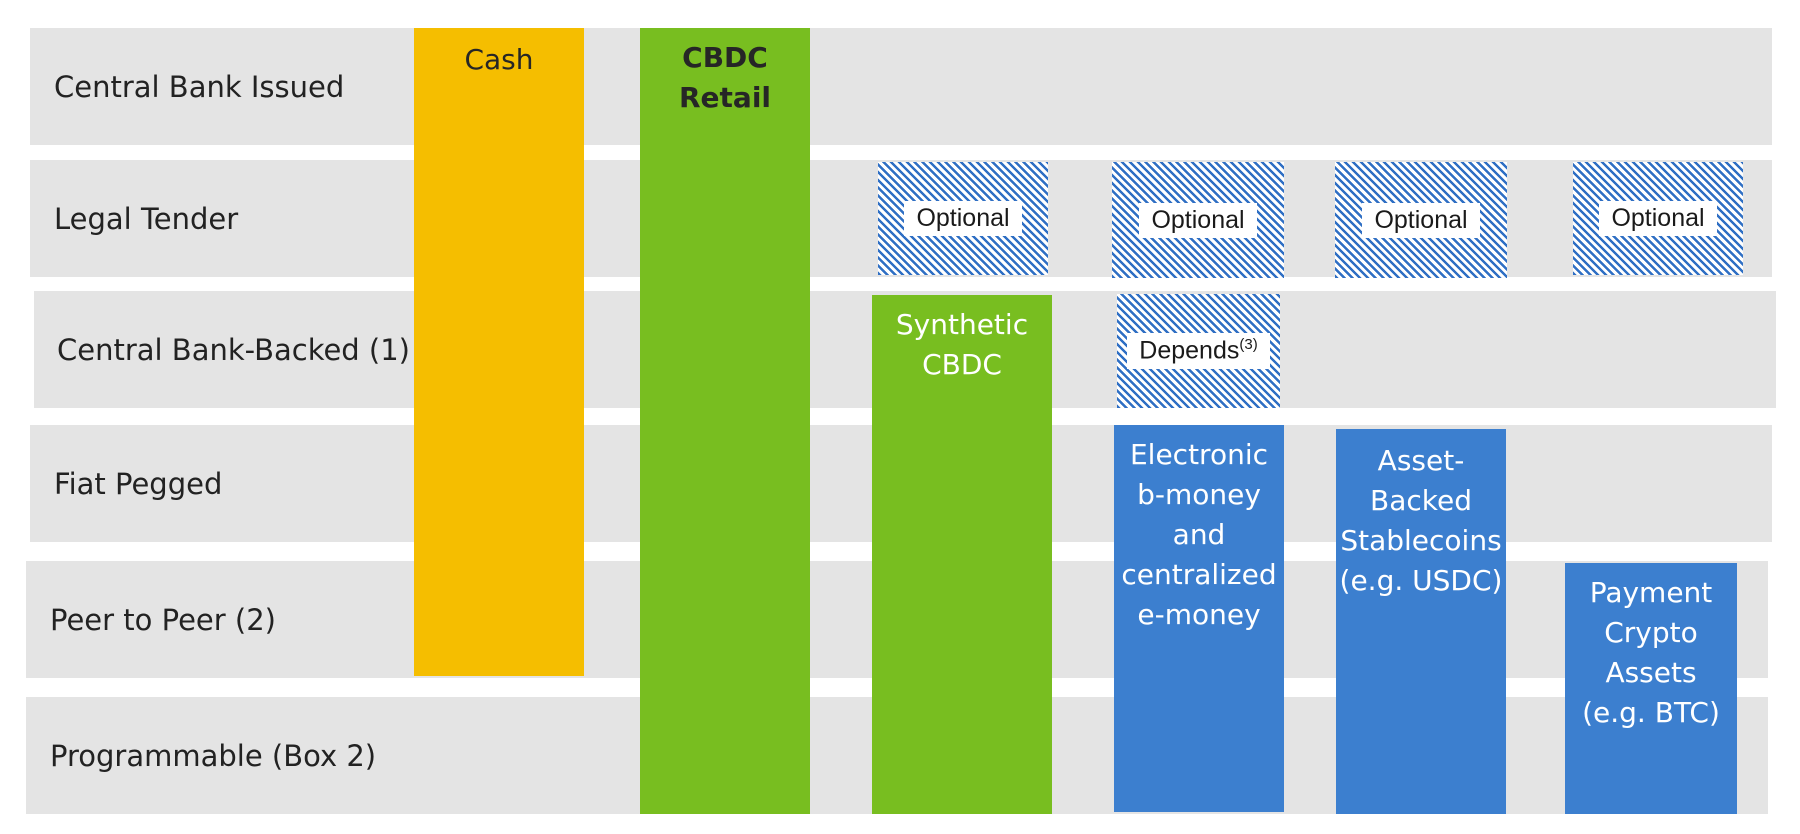 The width and height of the screenshot is (1800, 834). I want to click on column-stablecoins-line-3: Stablecoins, so click(1421, 540).